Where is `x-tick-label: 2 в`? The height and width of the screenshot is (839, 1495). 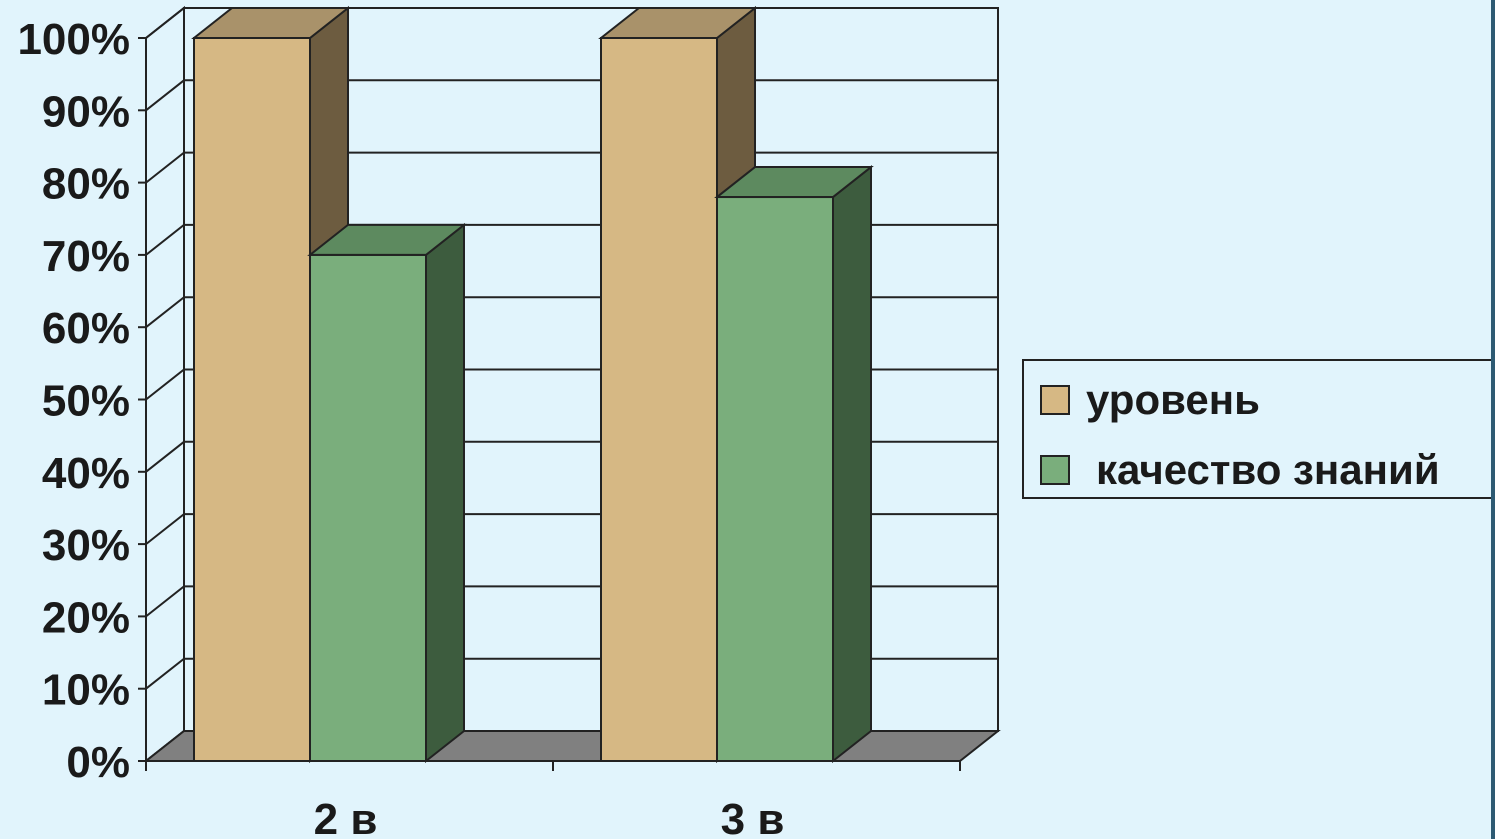
x-tick-label: 2 в is located at coordinates (346, 817).